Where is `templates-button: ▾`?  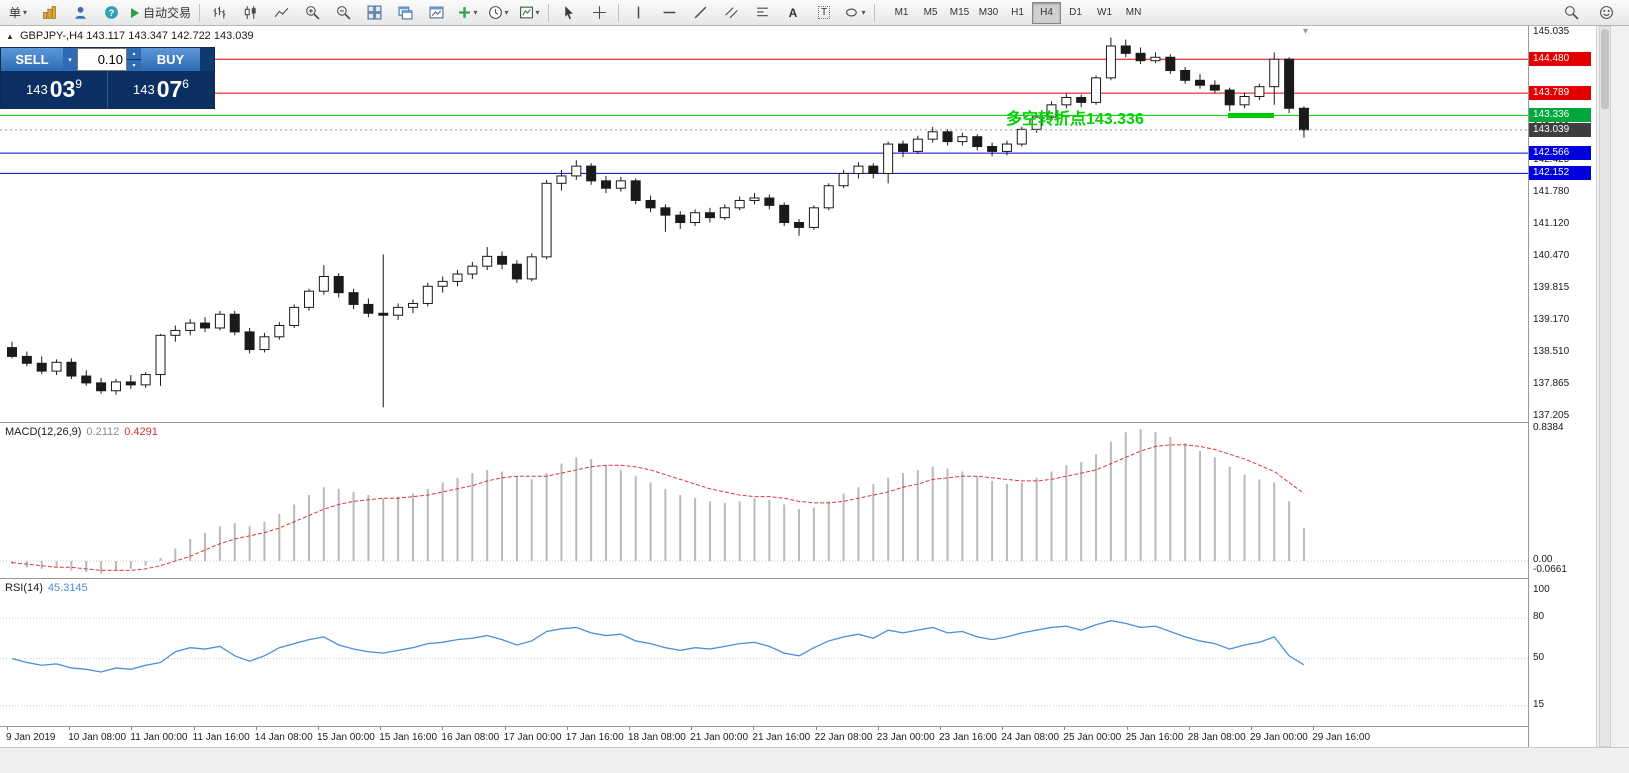
templates-button: ▾ is located at coordinates (529, 13).